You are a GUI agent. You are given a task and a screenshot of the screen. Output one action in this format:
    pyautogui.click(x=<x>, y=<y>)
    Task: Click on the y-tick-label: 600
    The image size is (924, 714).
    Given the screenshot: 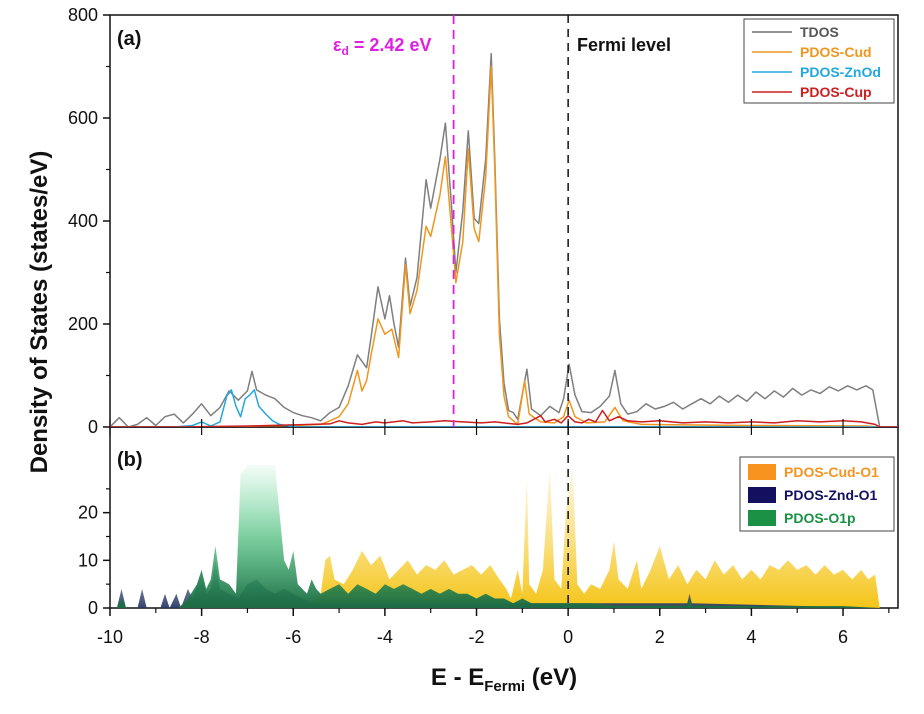 What is the action you would take?
    pyautogui.click(x=83, y=118)
    